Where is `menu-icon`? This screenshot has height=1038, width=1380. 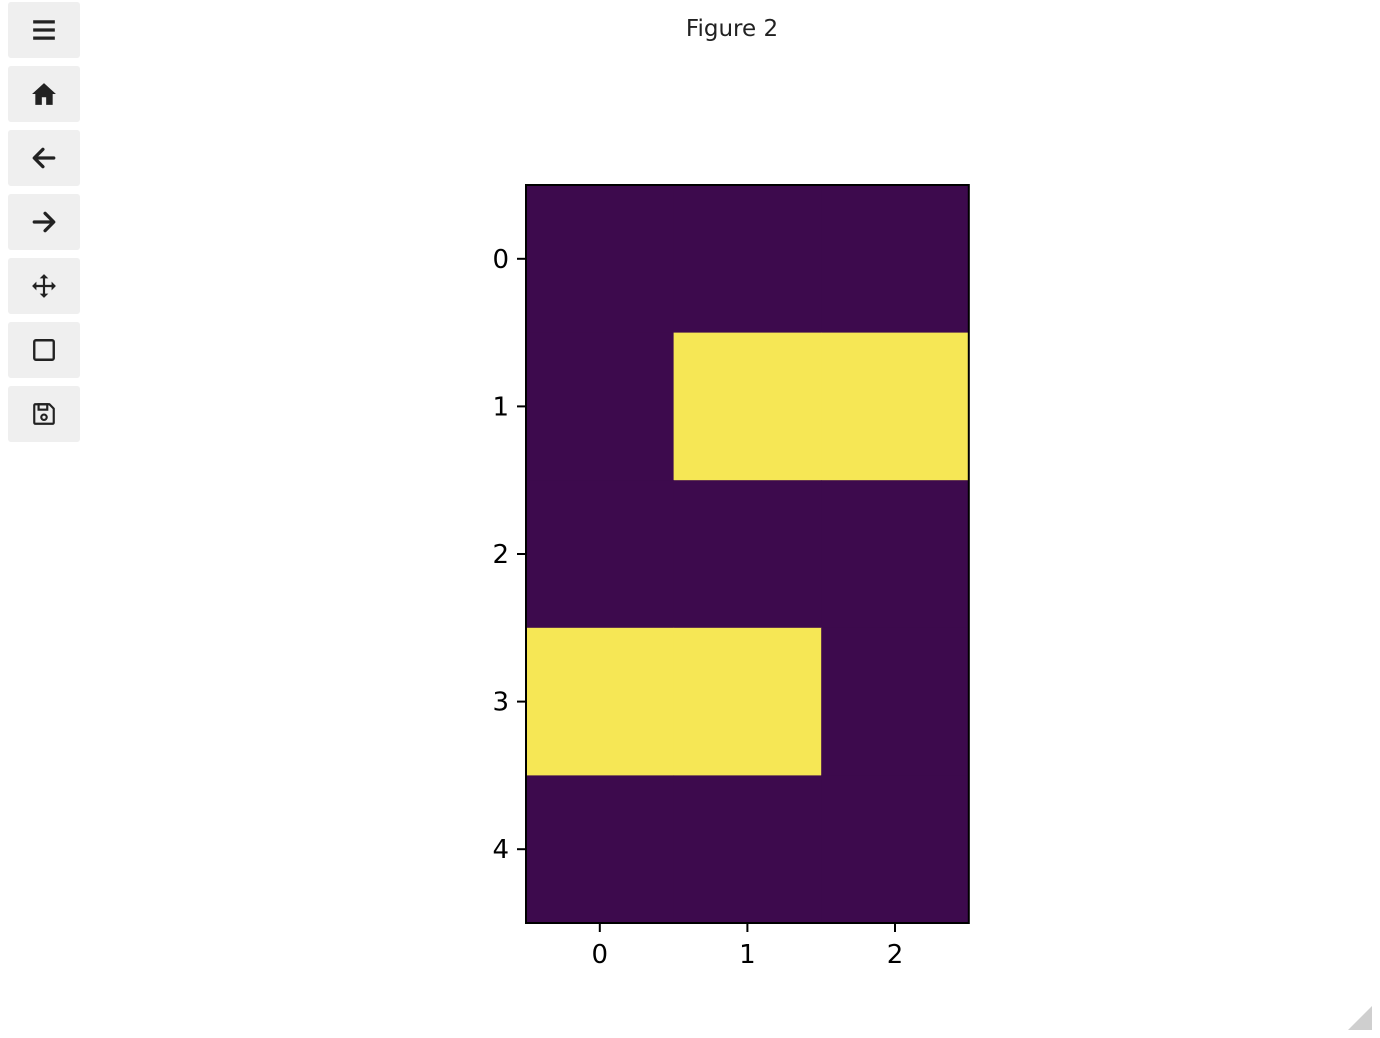 menu-icon is located at coordinates (44, 30).